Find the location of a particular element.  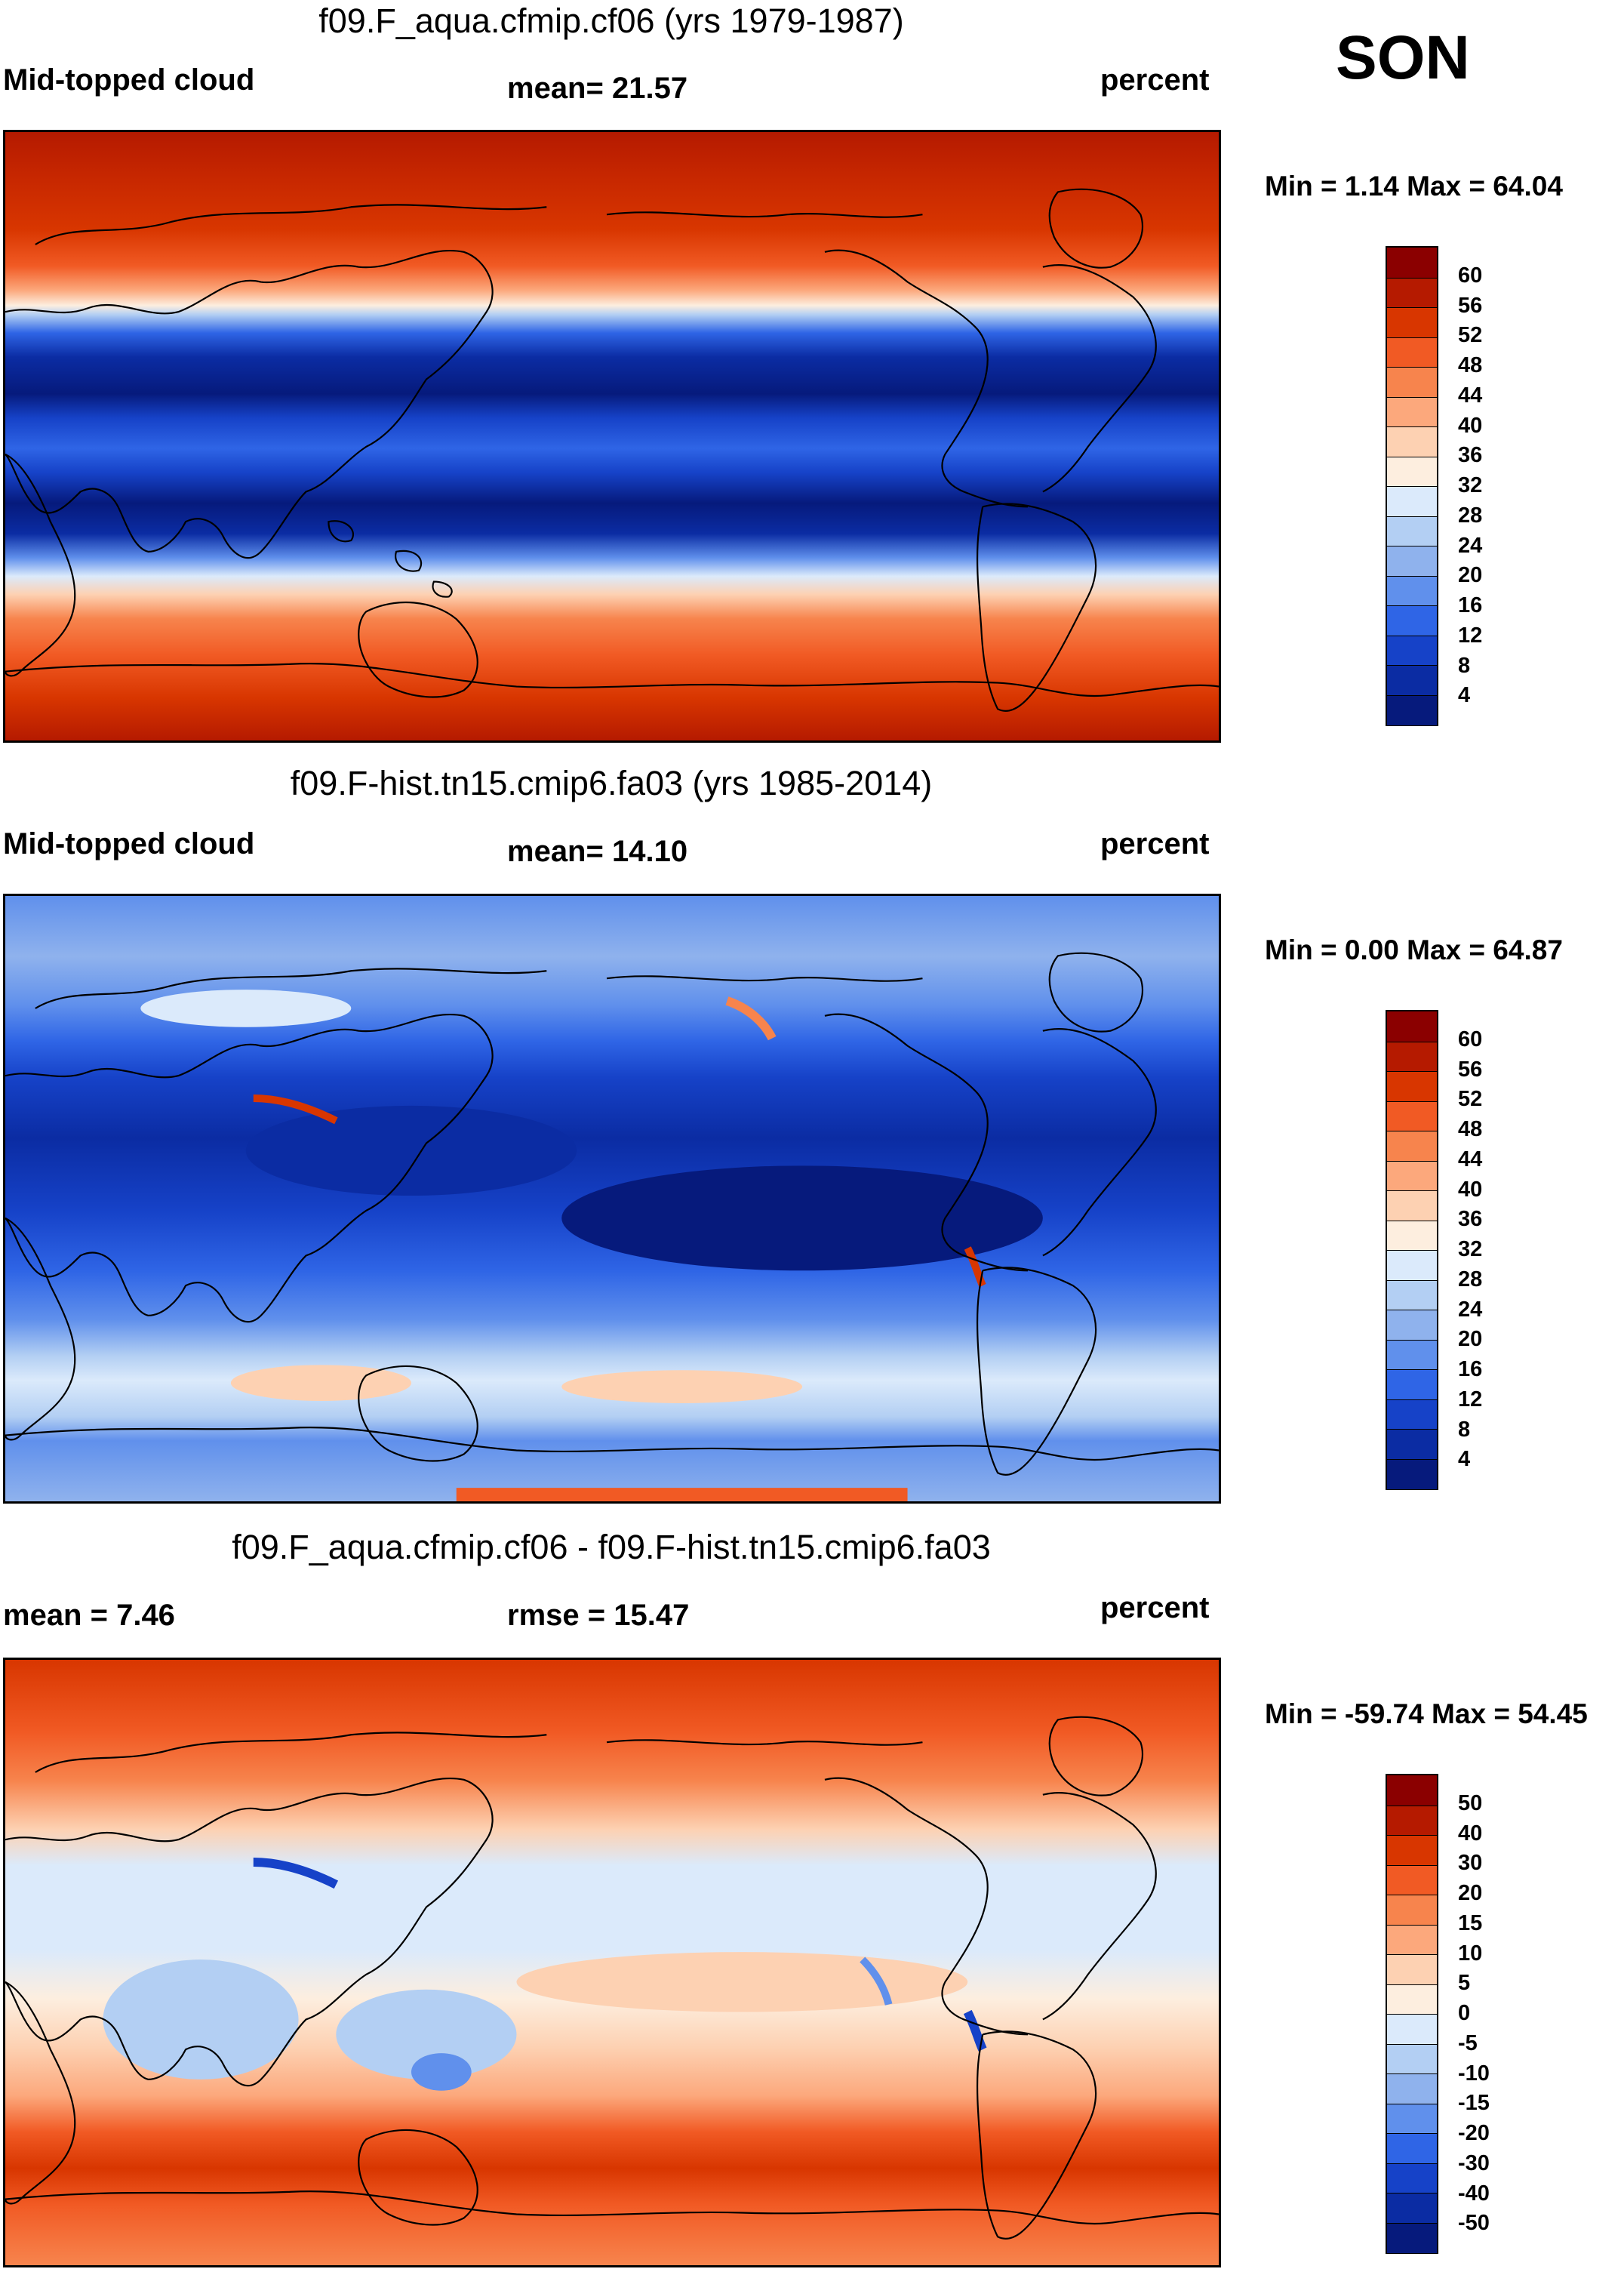

colorbar-tick-label: 10 is located at coordinates (1470, 1953).